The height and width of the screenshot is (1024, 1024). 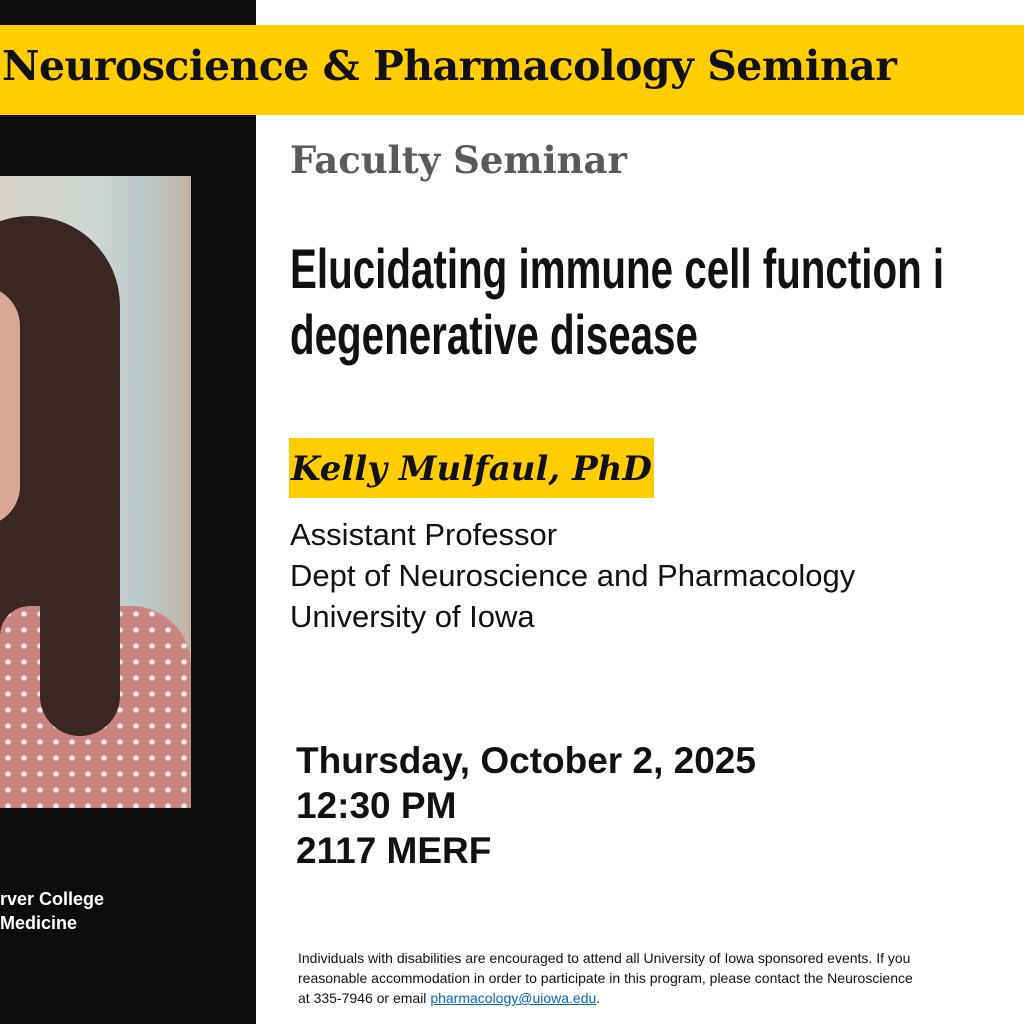 I want to click on event-date: Thursday, October 2, 2025, so click(x=526, y=760).